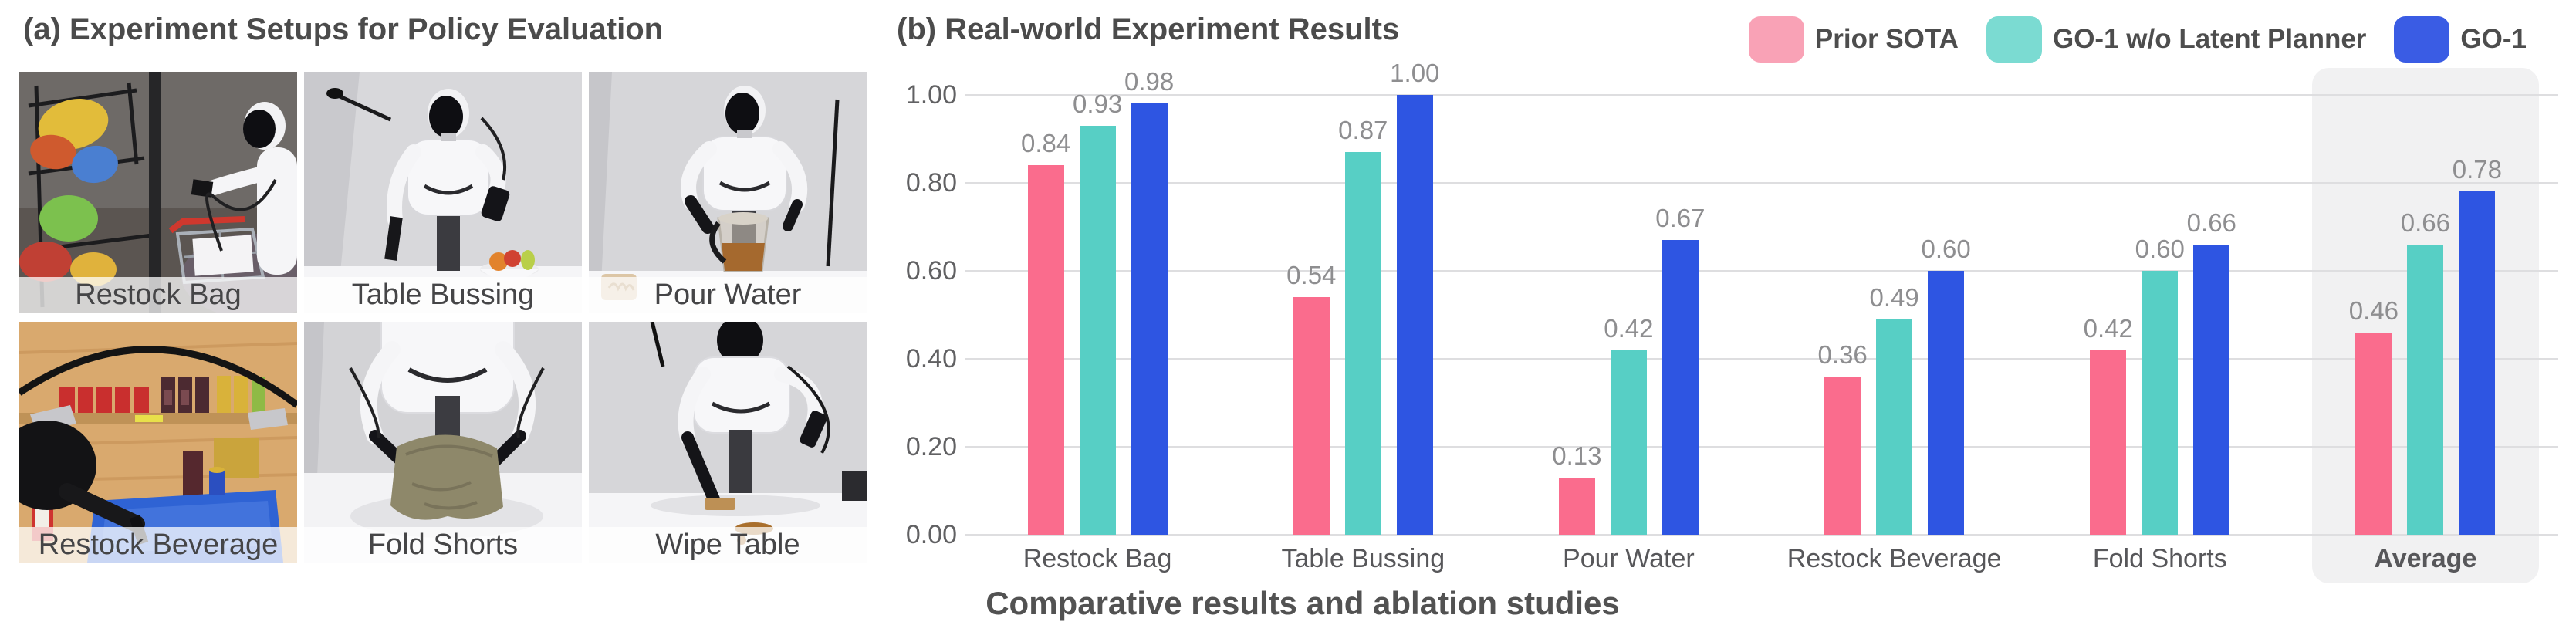 This screenshot has width=2576, height=642. Describe the element at coordinates (2425, 558) in the screenshot. I see `x-category-label-average: Average` at that location.